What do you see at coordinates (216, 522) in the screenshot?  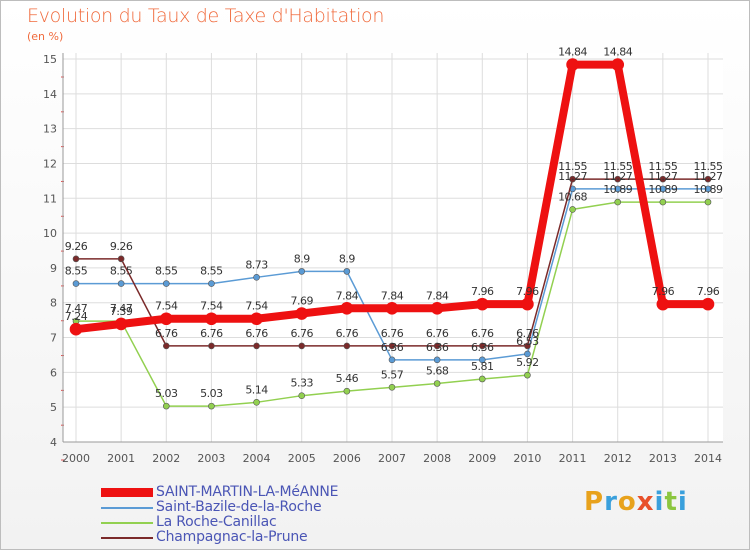 I see `legend-label: La Roche-Canillac` at bounding box center [216, 522].